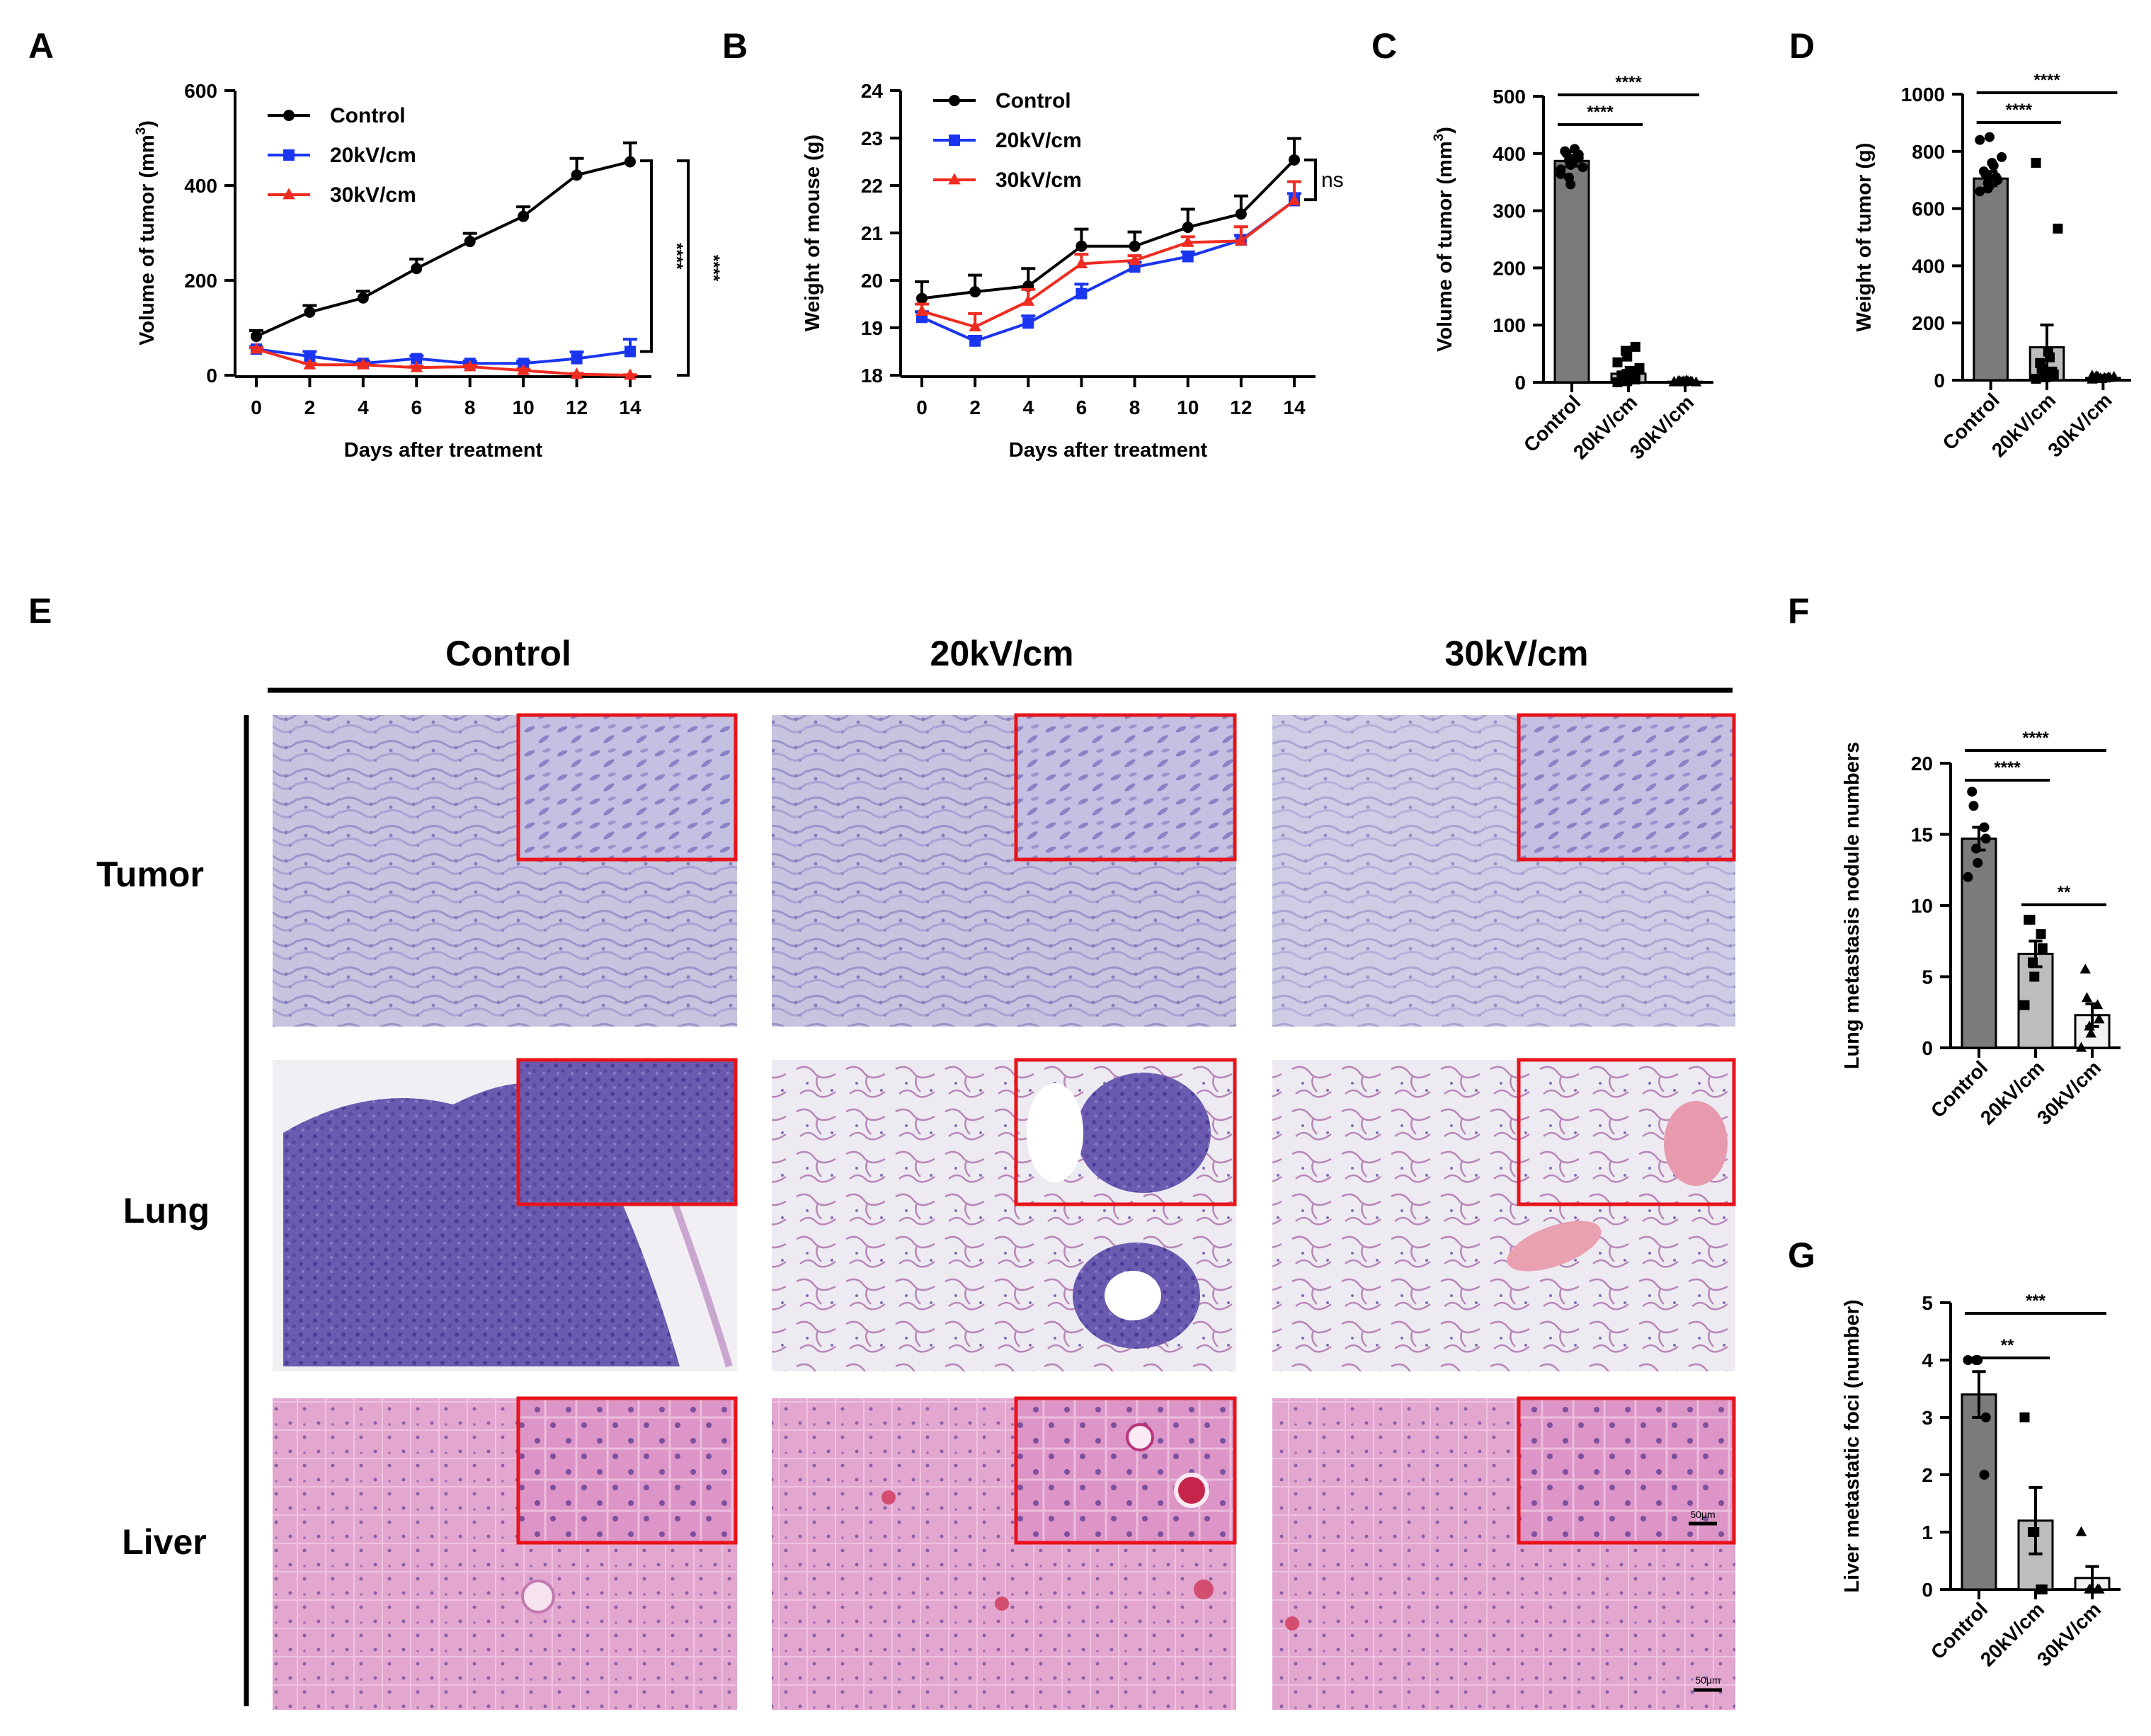 This screenshot has height=1736, width=2151. I want to click on series-30kv-cm, so click(443, 361).